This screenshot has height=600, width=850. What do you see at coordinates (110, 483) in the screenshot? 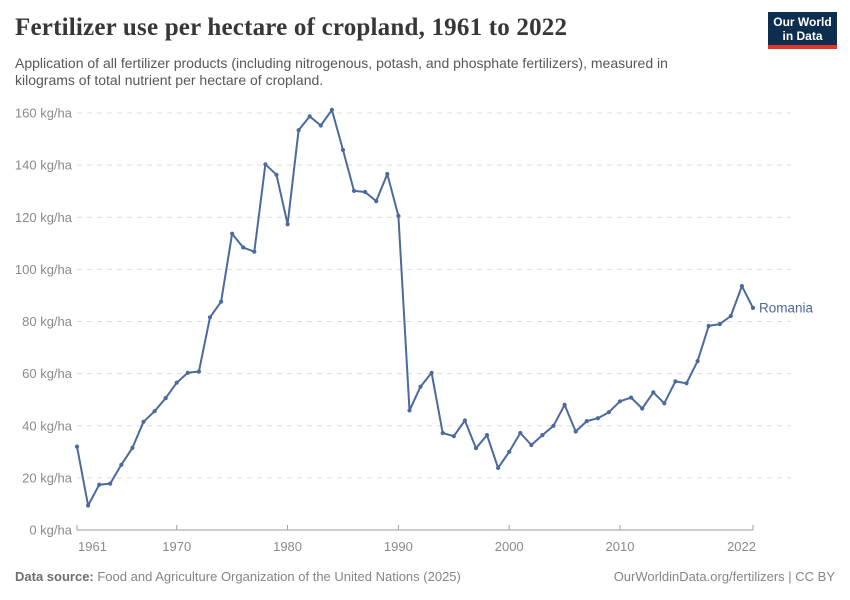
I see `data-point-1964` at bounding box center [110, 483].